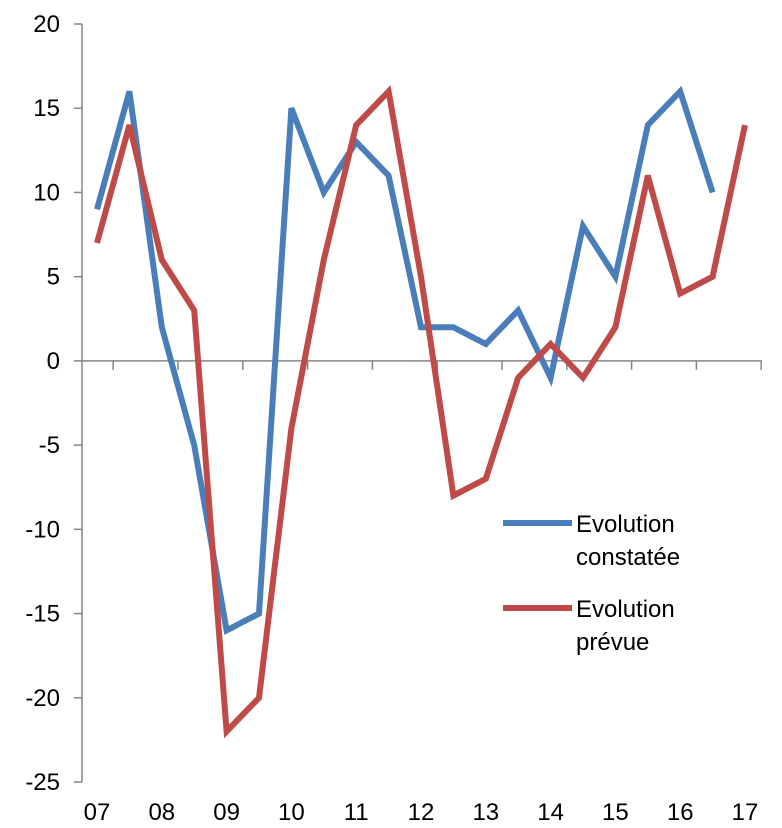  I want to click on x-tick-label: 14, so click(550, 812).